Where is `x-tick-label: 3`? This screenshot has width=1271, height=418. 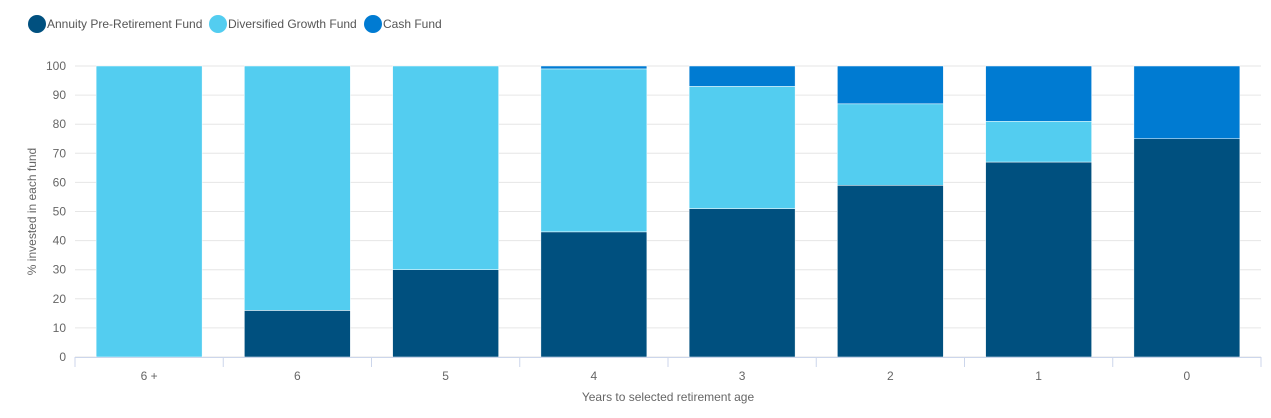
x-tick-label: 3 is located at coordinates (742, 376).